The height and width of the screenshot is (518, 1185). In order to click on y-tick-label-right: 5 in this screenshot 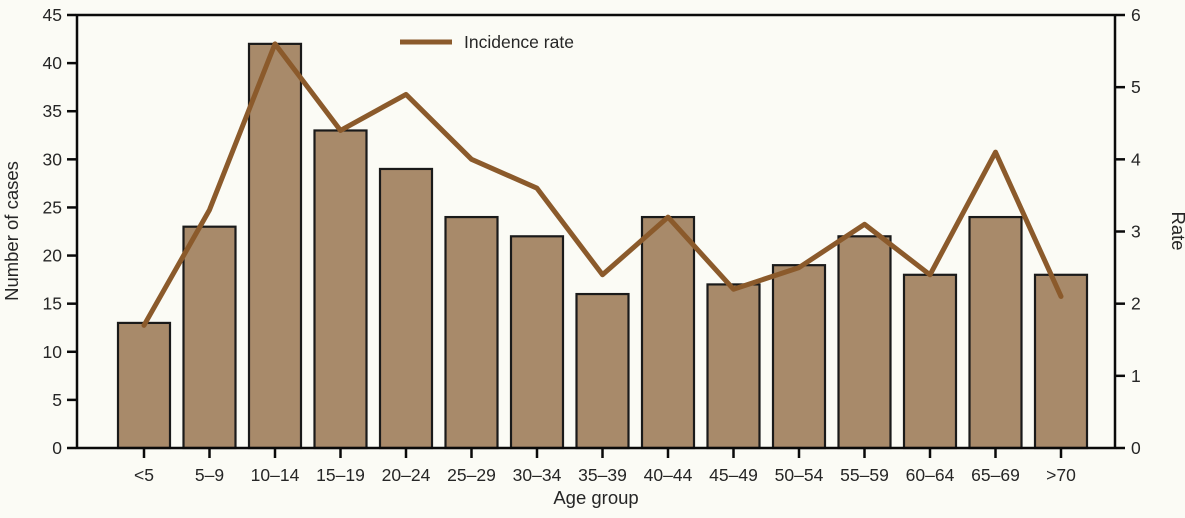, I will do `click(1136, 87)`.